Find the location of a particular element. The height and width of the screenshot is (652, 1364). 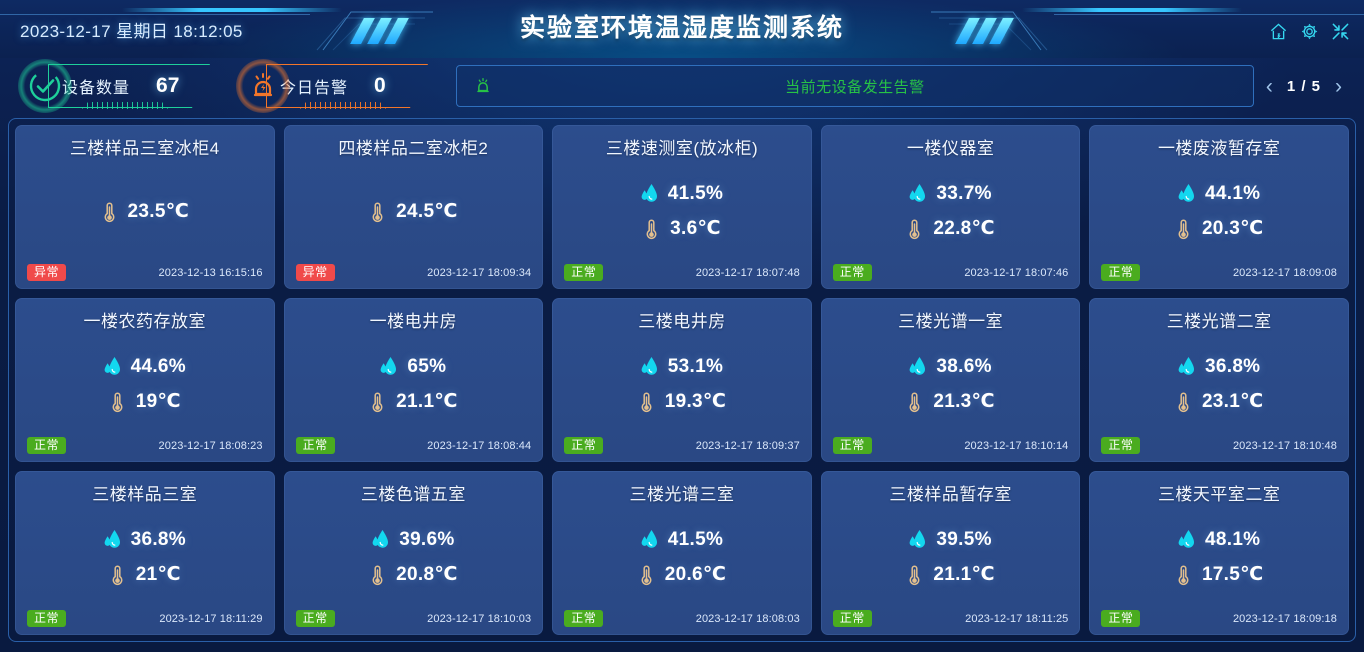

sensor-card: 三楼光谱二室 36.8% 23.1℃ 正常 2023-12-17 18:10:48 is located at coordinates (1219, 380).